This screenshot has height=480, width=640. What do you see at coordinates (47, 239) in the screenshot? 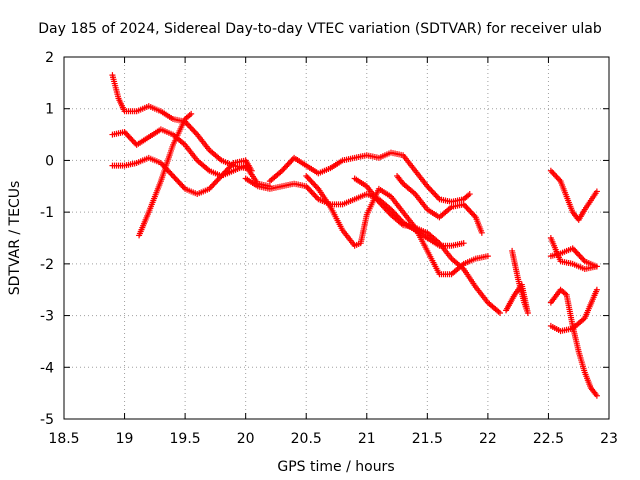
I see `y-tick-labels: -5 -4 -3 -2 -1 0 1 2` at bounding box center [47, 239].